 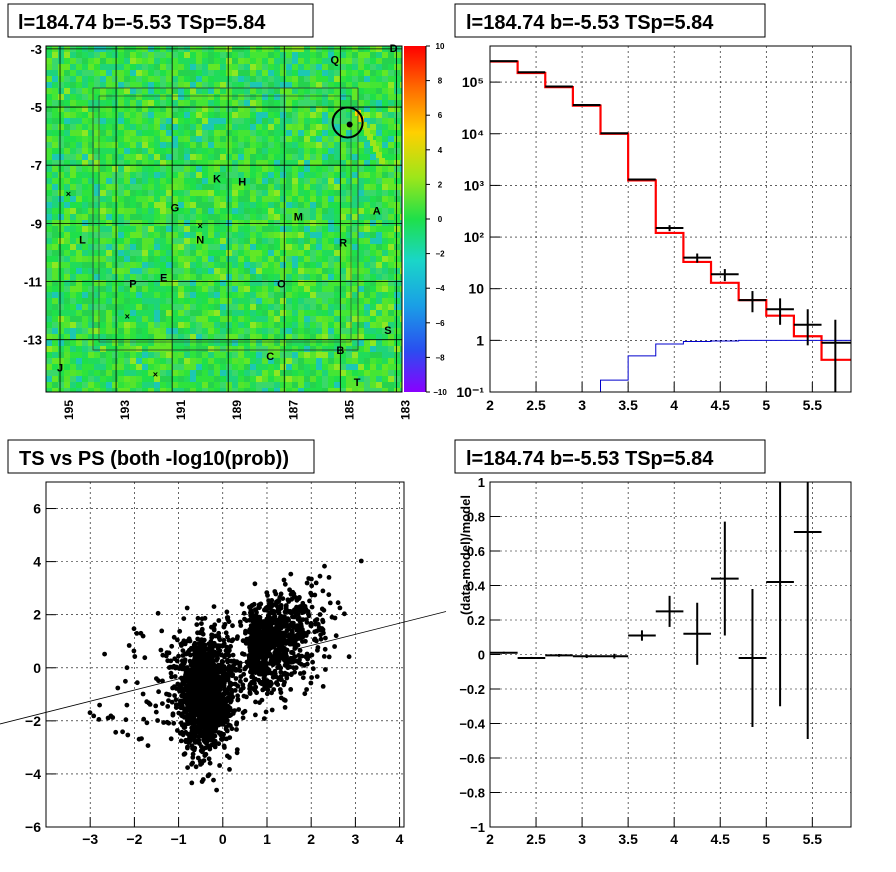 What do you see at coordinates (370, 137) in the screenshot?
I see `map-hot-pixel` at bounding box center [370, 137].